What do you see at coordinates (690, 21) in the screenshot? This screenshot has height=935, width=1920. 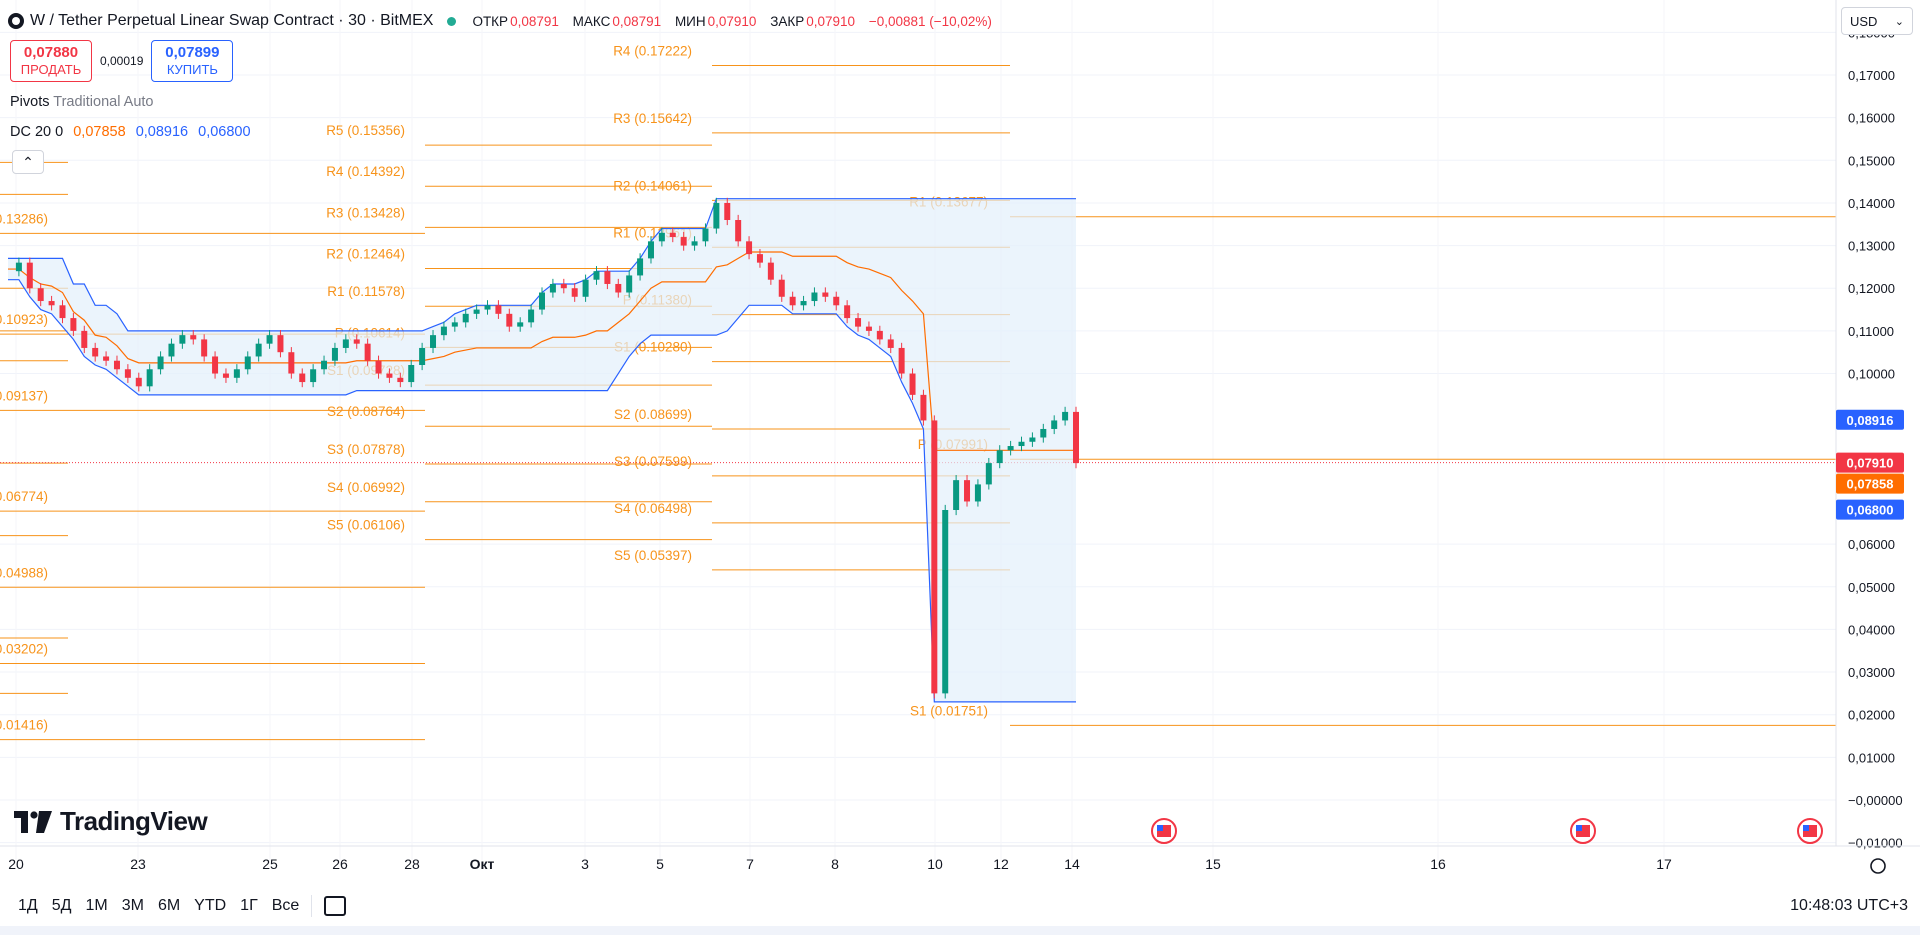 I see `low-label: МИН` at bounding box center [690, 21].